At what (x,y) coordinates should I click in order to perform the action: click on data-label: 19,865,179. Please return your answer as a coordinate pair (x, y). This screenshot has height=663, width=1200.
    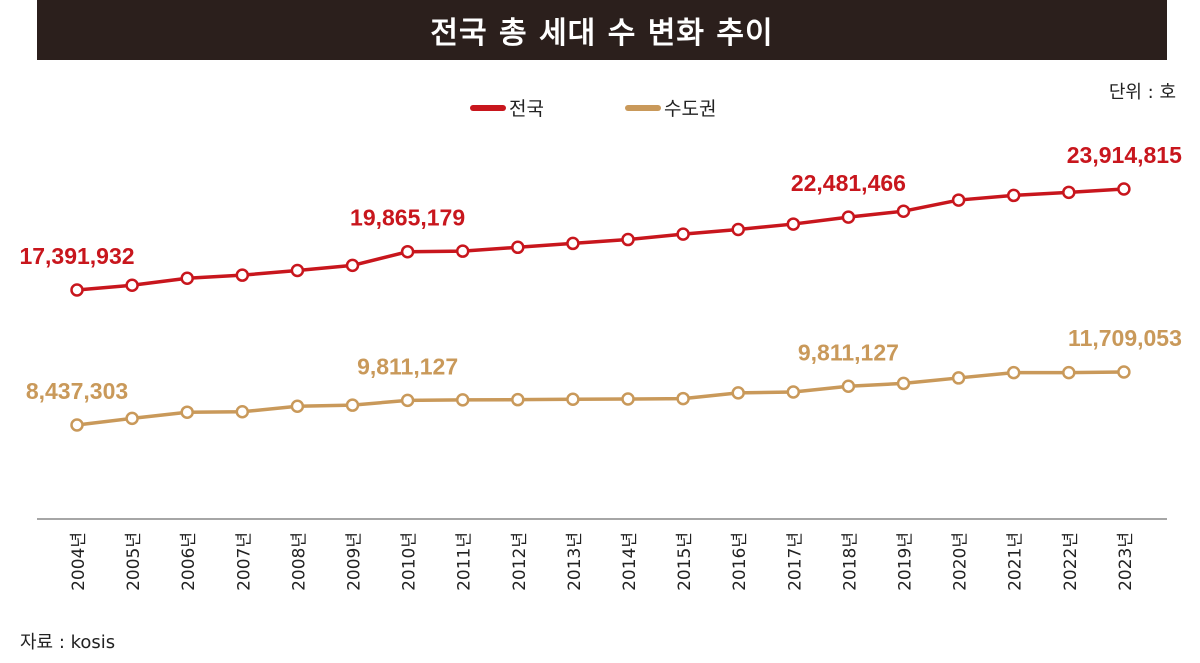
    Looking at the image, I should click on (407, 218).